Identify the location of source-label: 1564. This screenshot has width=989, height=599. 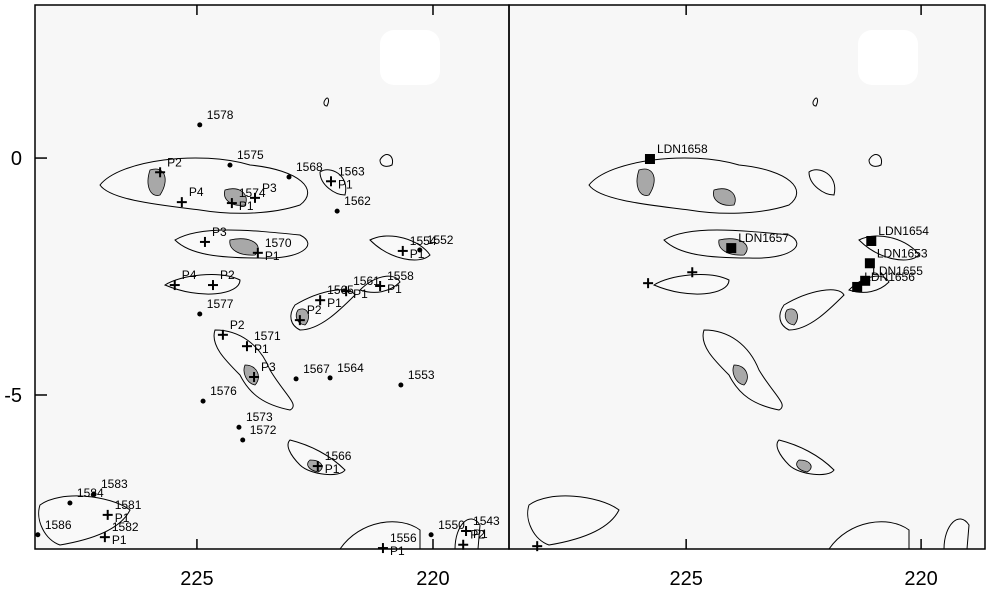
(350, 368).